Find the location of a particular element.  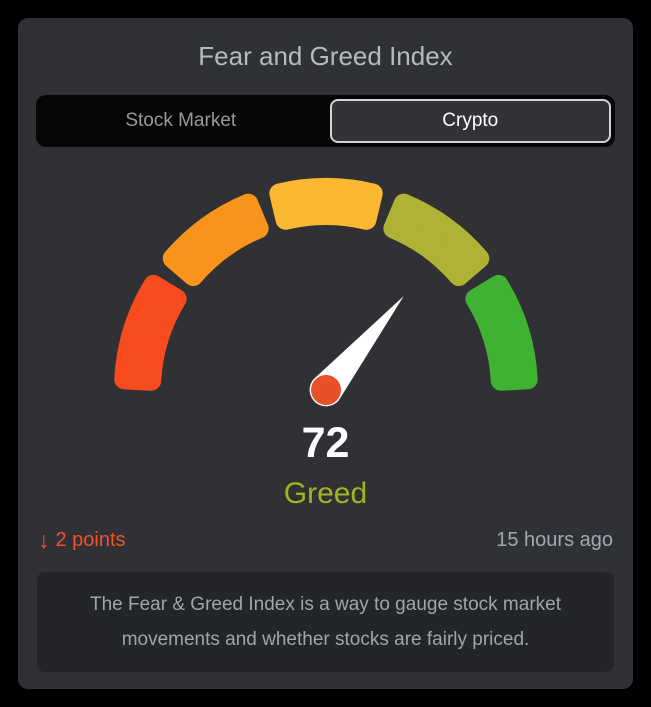

market-toggle: Stock Market Crypto is located at coordinates (325, 121).